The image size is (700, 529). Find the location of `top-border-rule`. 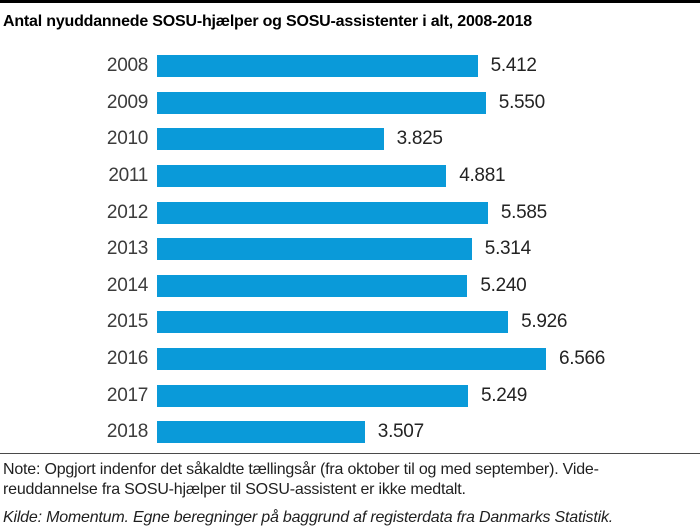

top-border-rule is located at coordinates (350, 1).